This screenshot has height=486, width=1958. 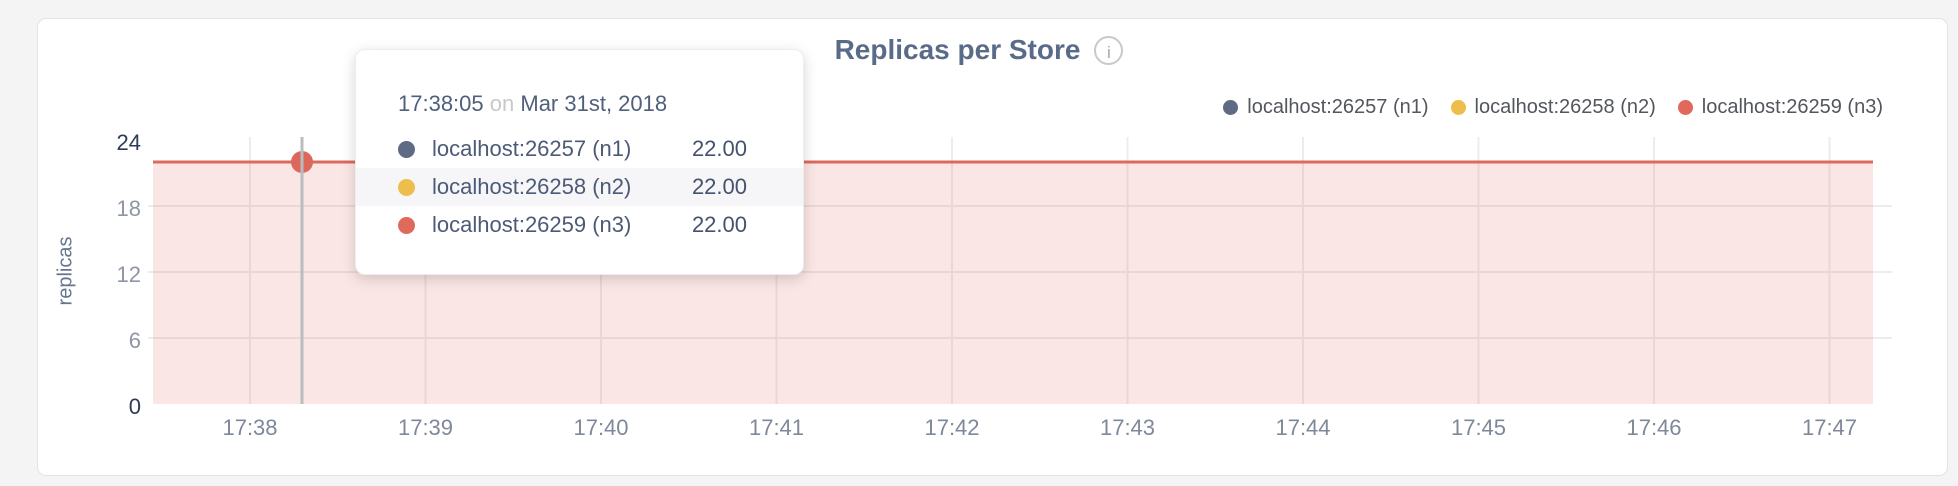 I want to click on x-tick-label: 17:38, so click(x=250, y=427).